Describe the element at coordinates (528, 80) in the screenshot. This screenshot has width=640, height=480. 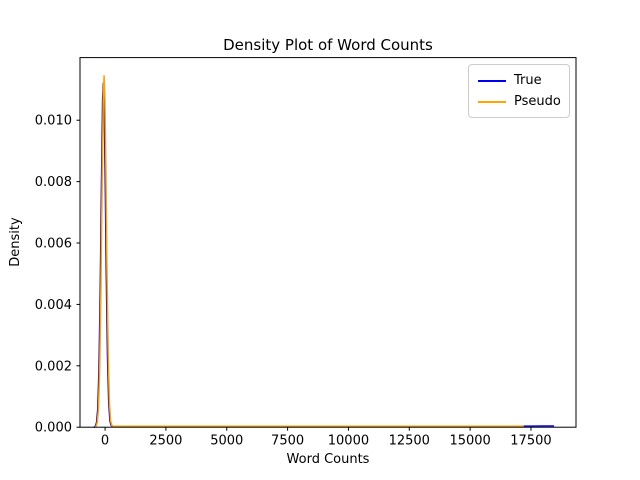
I see `legend-label-true: True` at that location.